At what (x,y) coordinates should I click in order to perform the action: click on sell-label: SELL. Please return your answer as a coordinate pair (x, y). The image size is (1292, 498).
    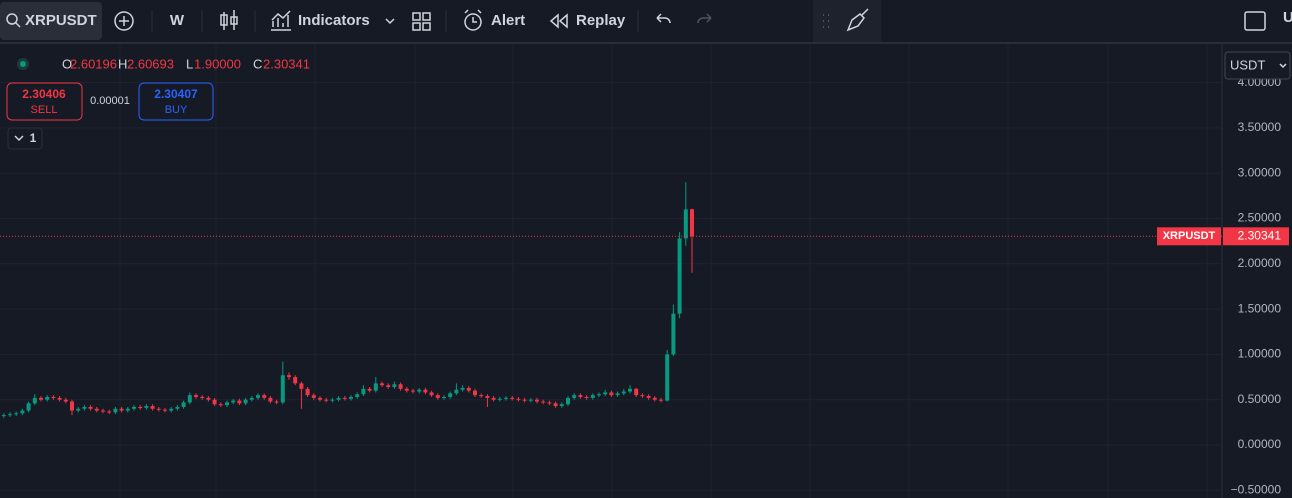
    Looking at the image, I should click on (44, 110).